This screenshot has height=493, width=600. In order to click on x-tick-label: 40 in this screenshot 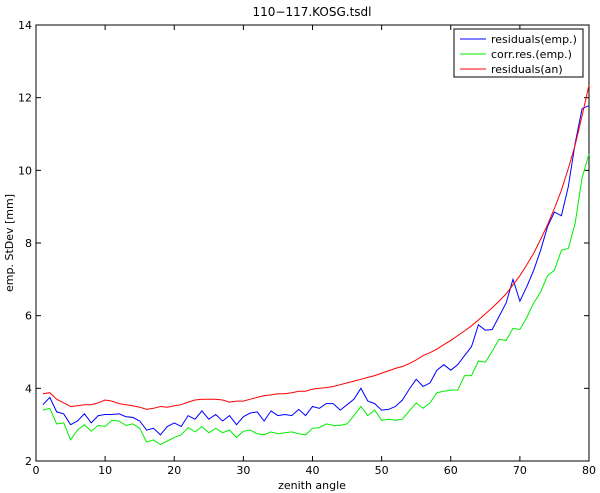, I will do `click(313, 470)`.